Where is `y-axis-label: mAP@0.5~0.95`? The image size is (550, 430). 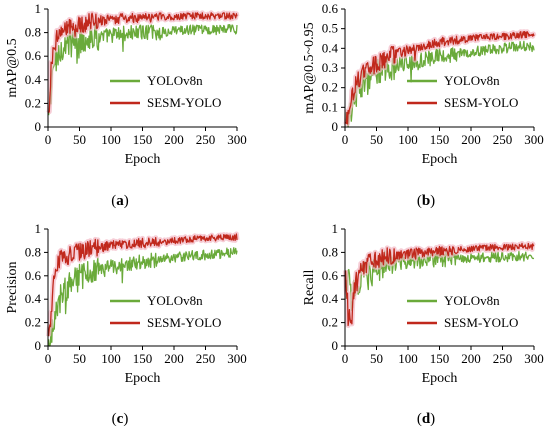
y-axis-label: mAP@0.5~0.95 is located at coordinates (309, 67).